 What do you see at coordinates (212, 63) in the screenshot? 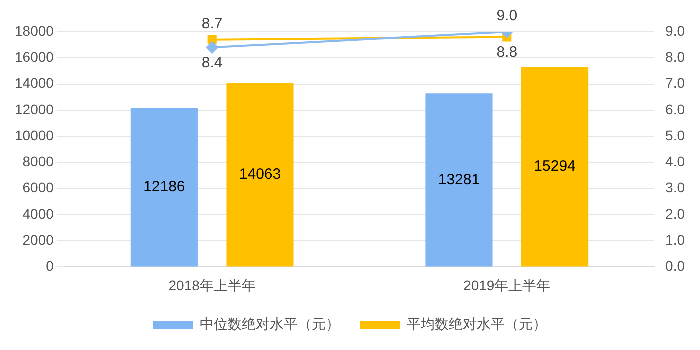
I see `data-label: 8.4` at bounding box center [212, 63].